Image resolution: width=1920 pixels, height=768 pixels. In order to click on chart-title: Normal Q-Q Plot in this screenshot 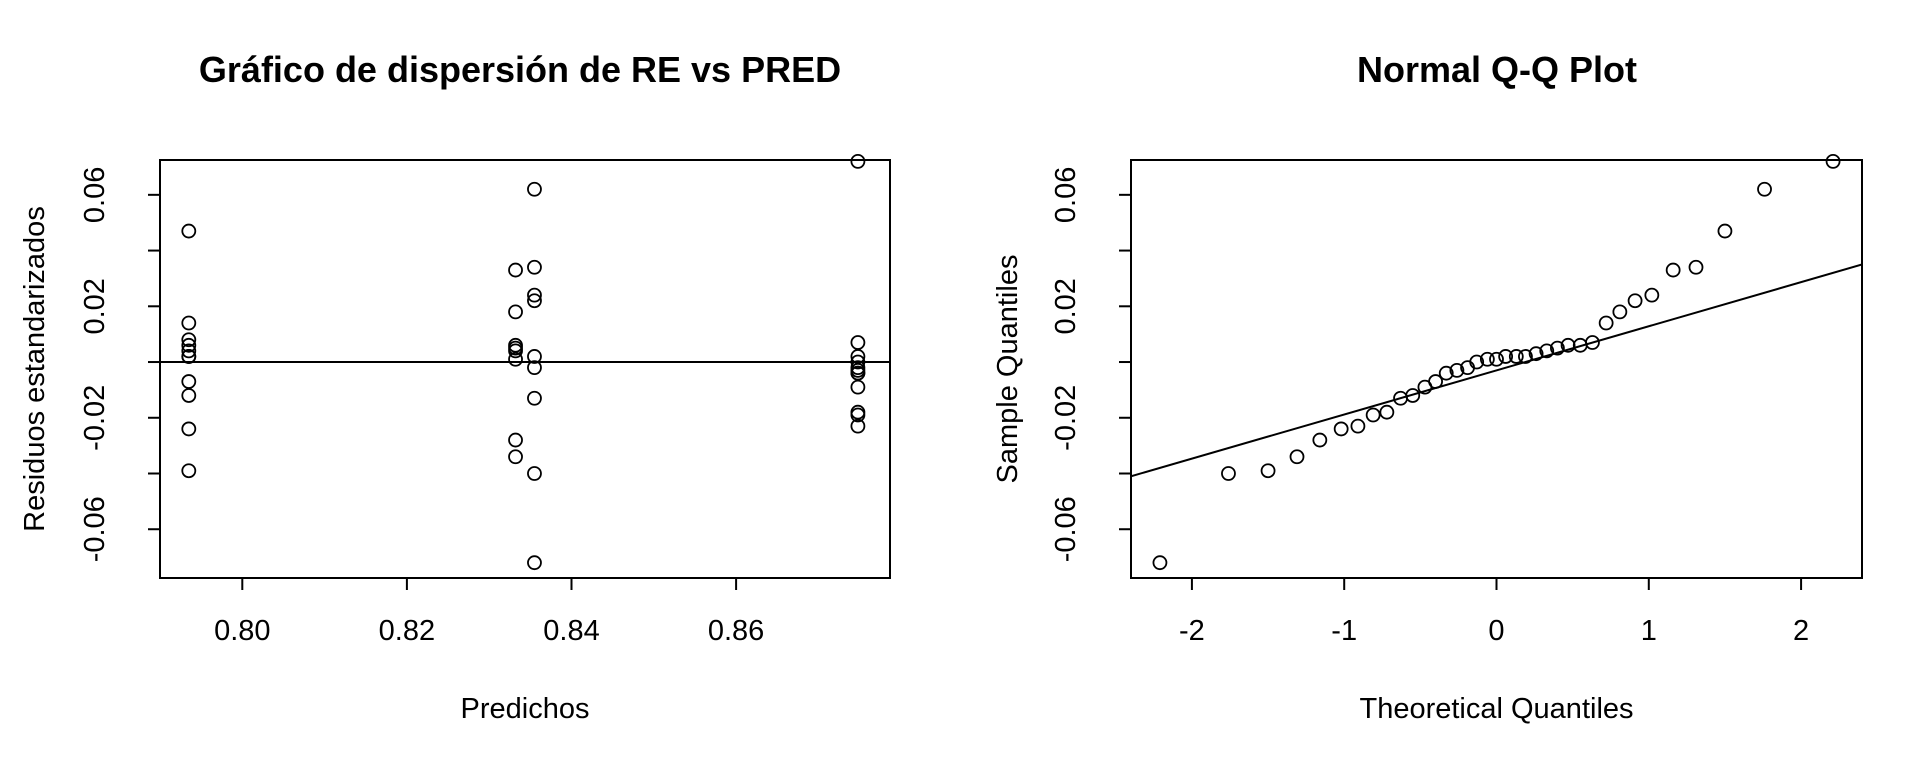, I will do `click(1497, 69)`.